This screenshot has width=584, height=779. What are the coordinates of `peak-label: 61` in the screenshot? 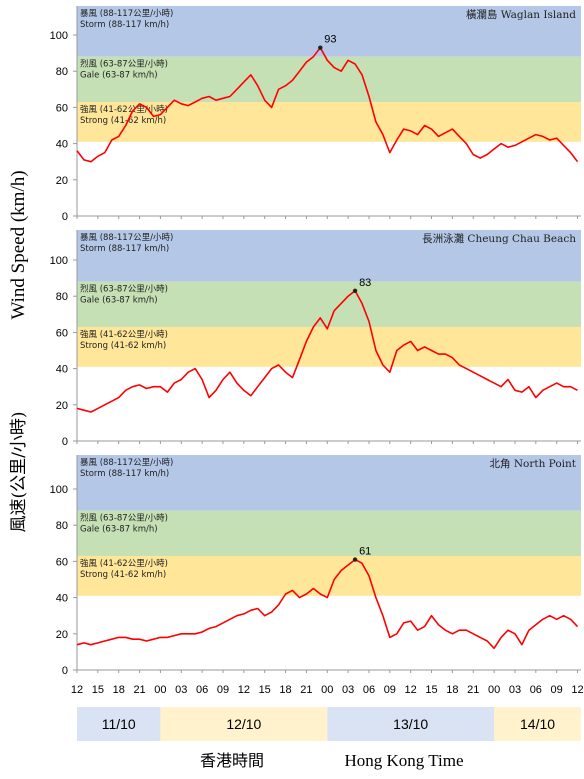 It's located at (365, 552).